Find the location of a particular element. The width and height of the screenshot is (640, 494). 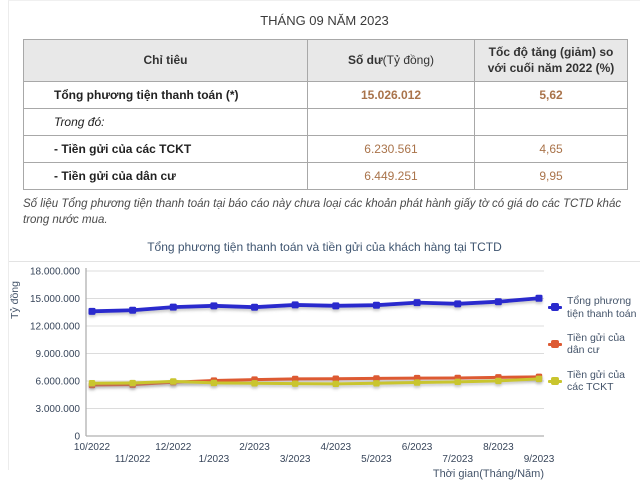

row-value is located at coordinates (391, 122).